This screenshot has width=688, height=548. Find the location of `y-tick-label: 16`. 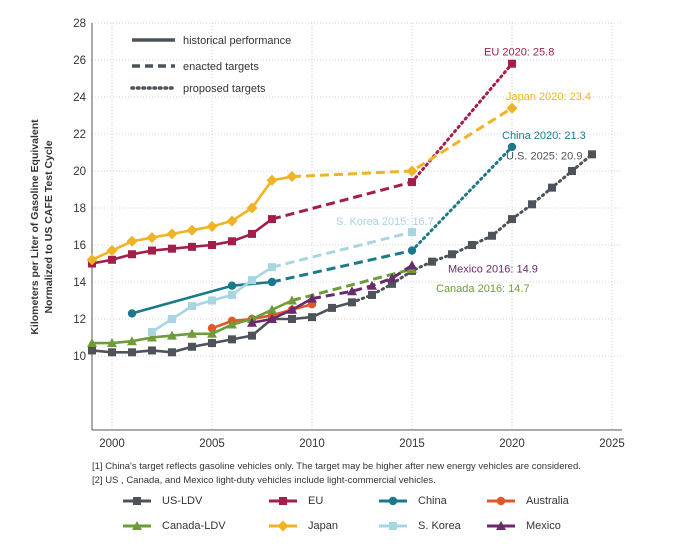

y-tick-label: 16 is located at coordinates (79, 246).